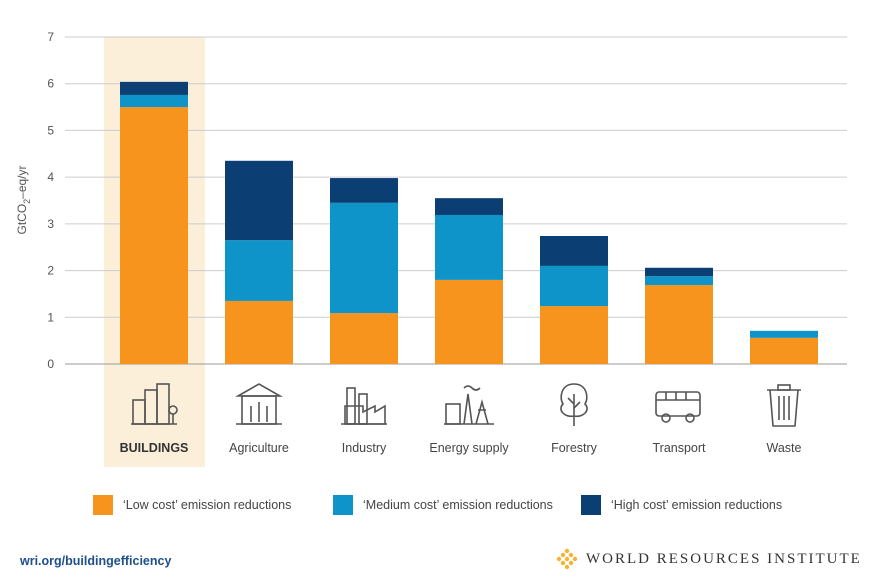 Image resolution: width=870 pixels, height=579 pixels. I want to click on energy-supply-icon, so click(469, 405).